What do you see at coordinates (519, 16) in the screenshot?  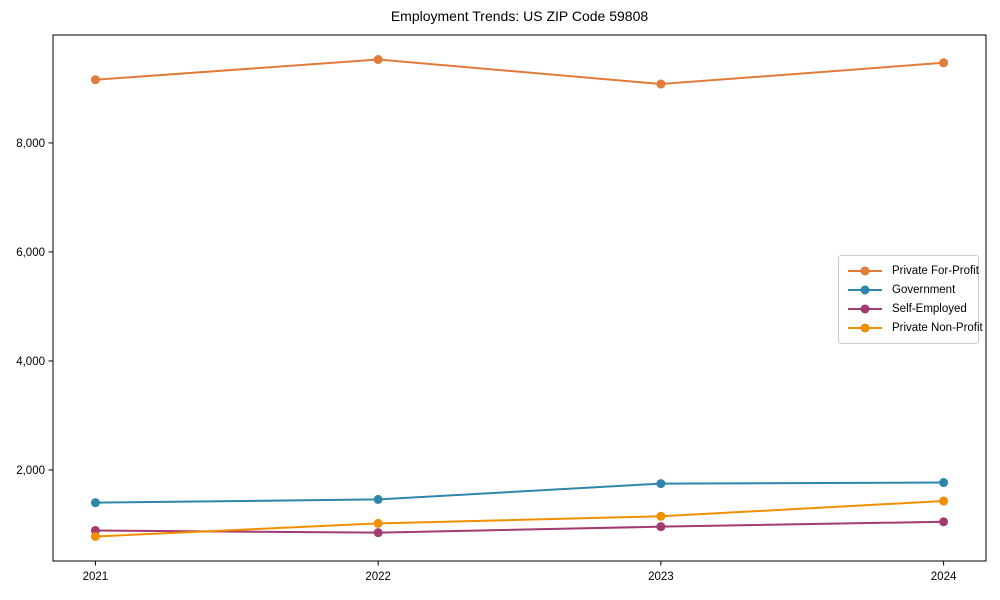 I see `chart-title: Employment Trends: US ZIP Code 59808` at bounding box center [519, 16].